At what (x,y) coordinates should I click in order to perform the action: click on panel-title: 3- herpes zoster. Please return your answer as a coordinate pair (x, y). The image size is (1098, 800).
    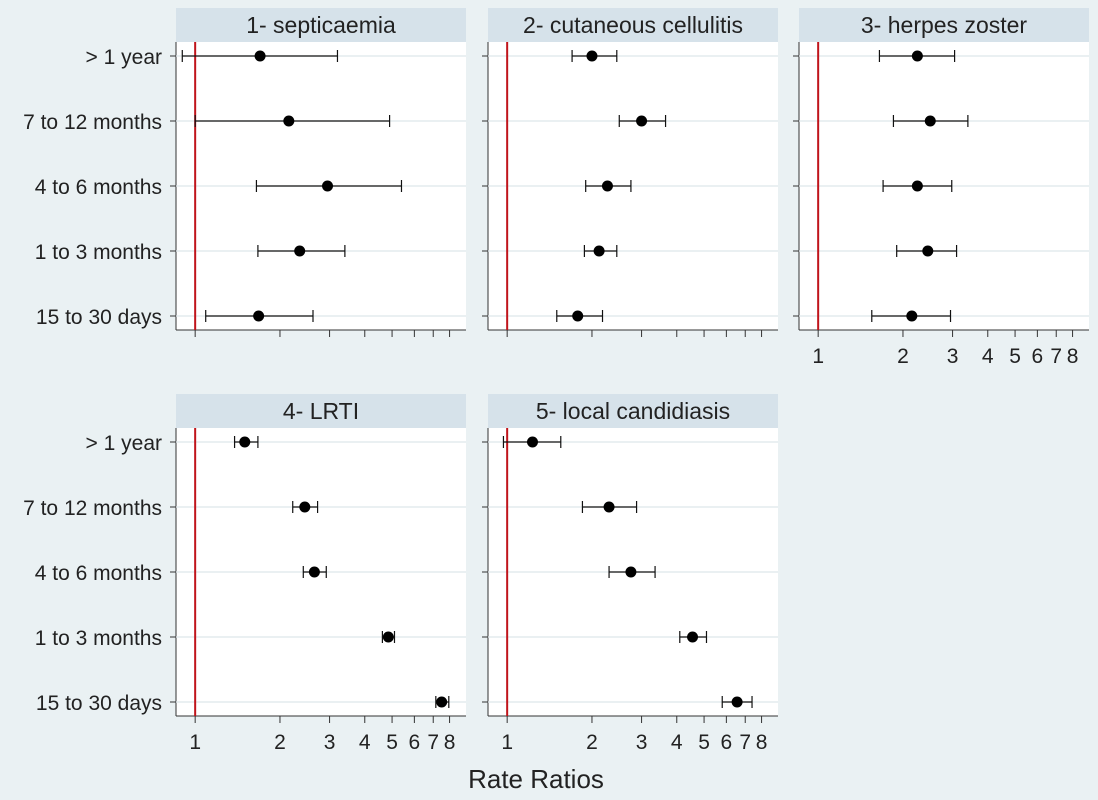
    Looking at the image, I should click on (944, 25).